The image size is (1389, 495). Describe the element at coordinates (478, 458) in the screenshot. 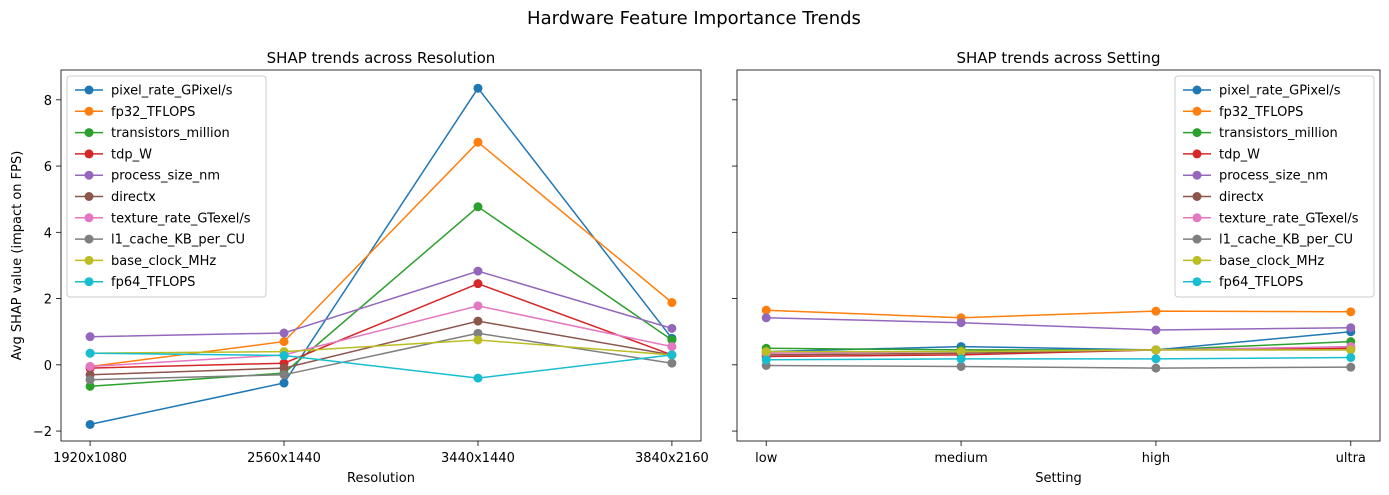

I see `x-tick-label: 3440x1440` at that location.